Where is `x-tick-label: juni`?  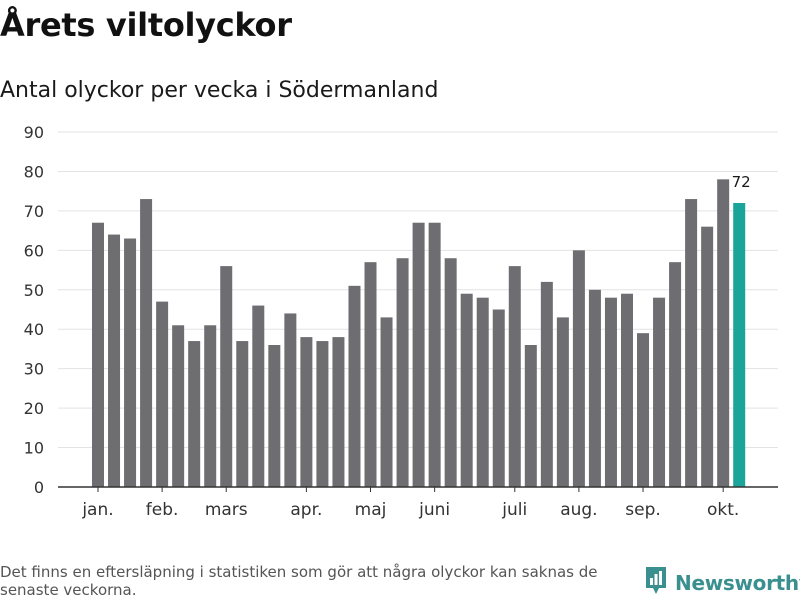
x-tick-label: juni is located at coordinates (434, 510).